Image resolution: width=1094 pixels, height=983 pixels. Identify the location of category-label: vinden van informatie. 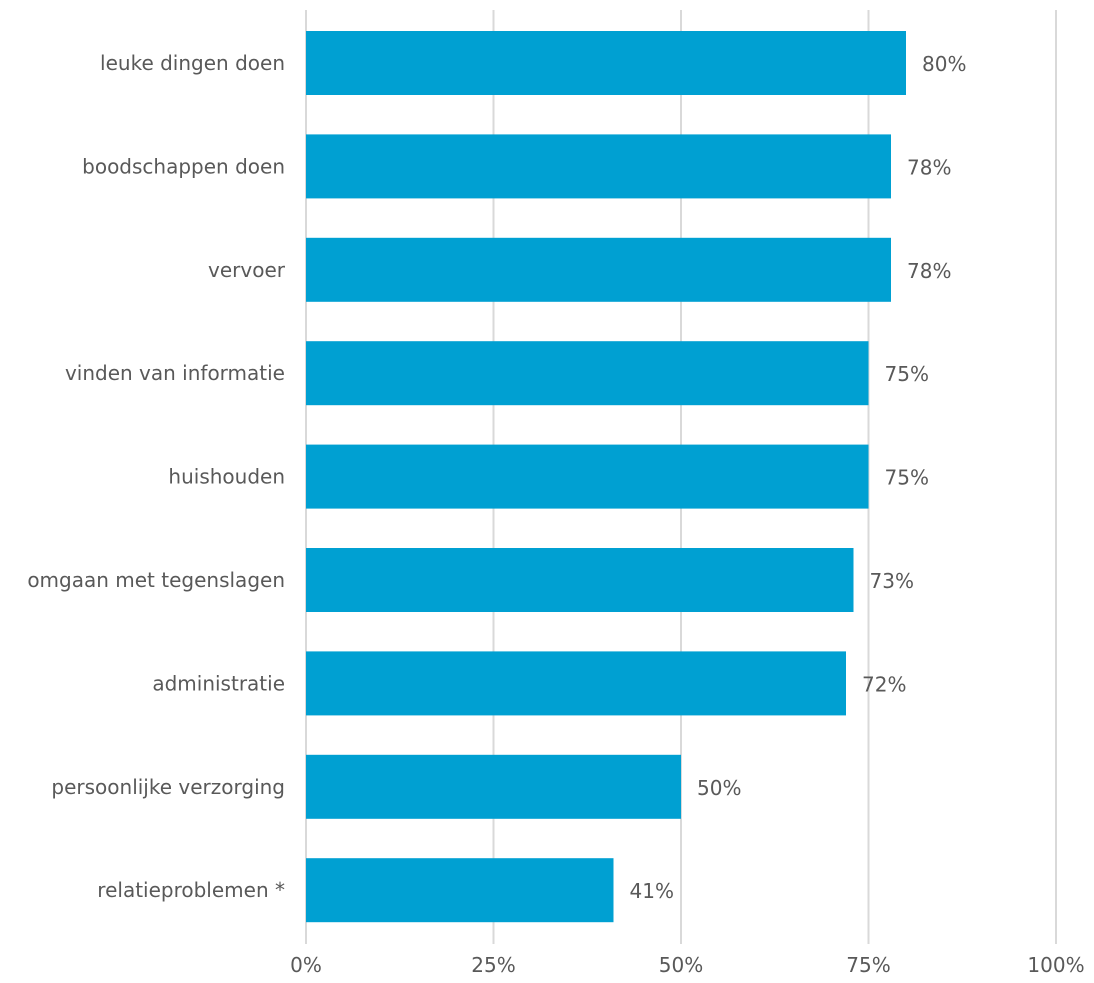
(175, 373).